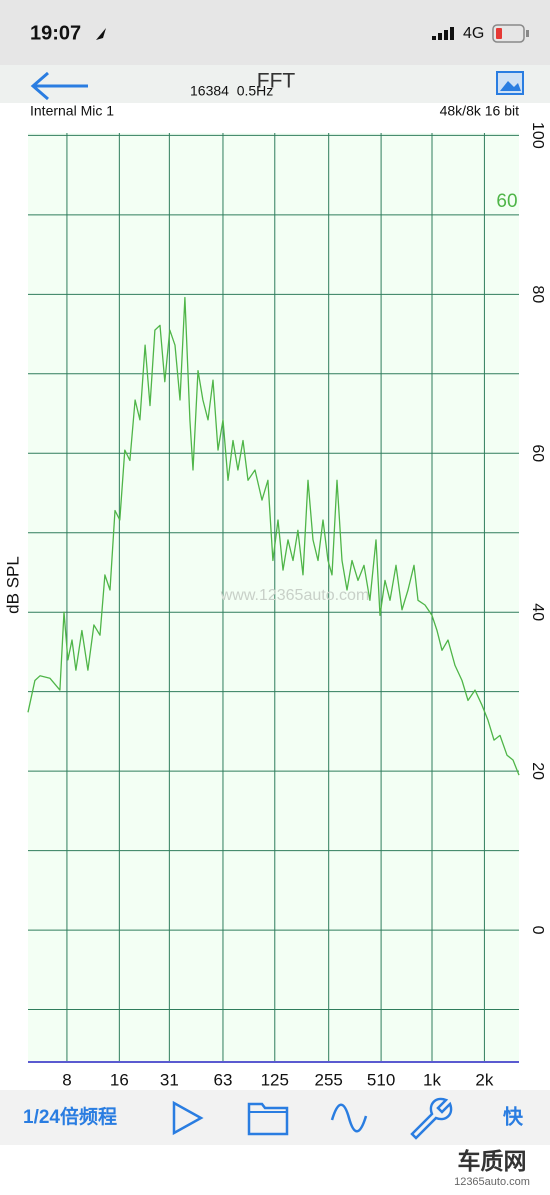 This screenshot has width=550, height=1195. What do you see at coordinates (295, 595) in the screenshot?
I see `watermark: www.12365auto.com` at bounding box center [295, 595].